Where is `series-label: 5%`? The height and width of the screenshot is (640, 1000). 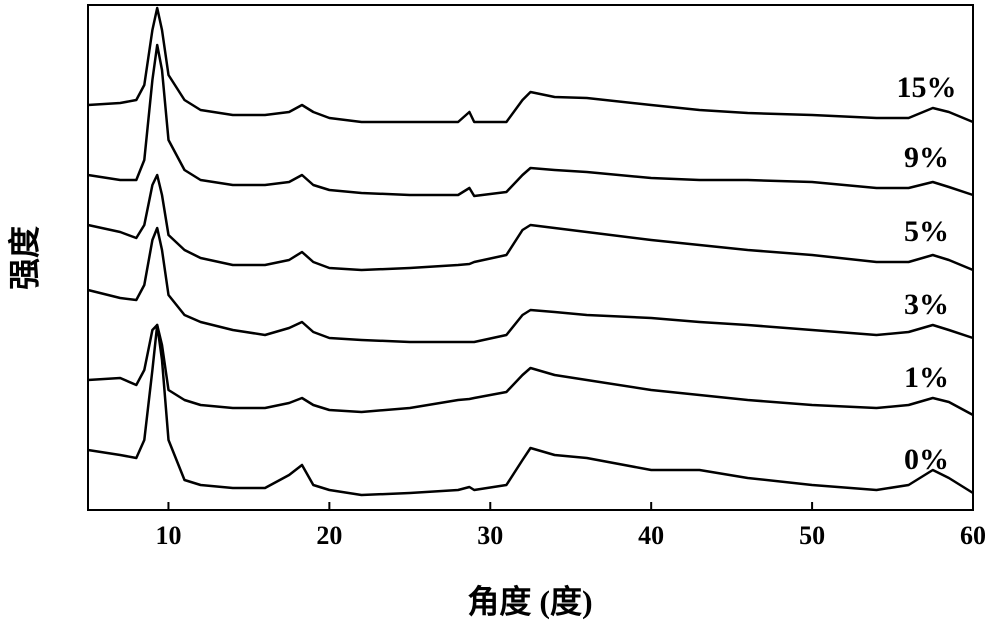
series-label: 5% is located at coordinates (926, 231).